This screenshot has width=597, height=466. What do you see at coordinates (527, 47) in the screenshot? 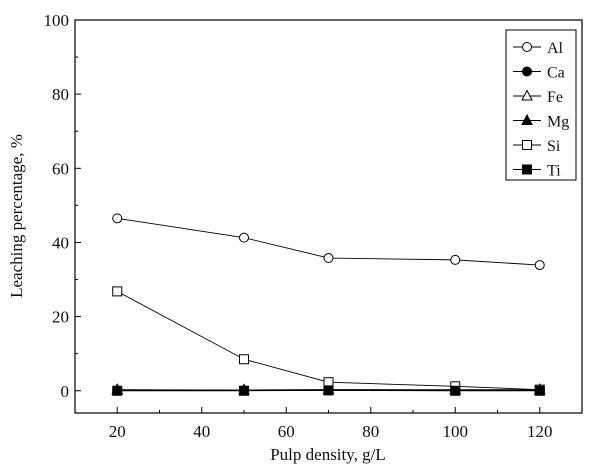
I see `legend-marker-al` at bounding box center [527, 47].